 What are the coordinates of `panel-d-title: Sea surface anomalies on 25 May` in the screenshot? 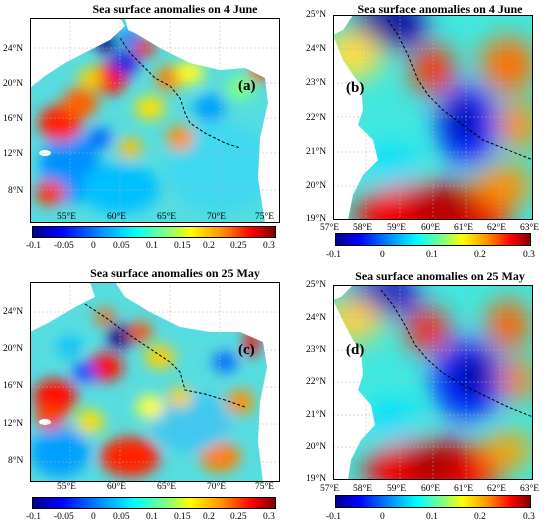 It's located at (440, 276).